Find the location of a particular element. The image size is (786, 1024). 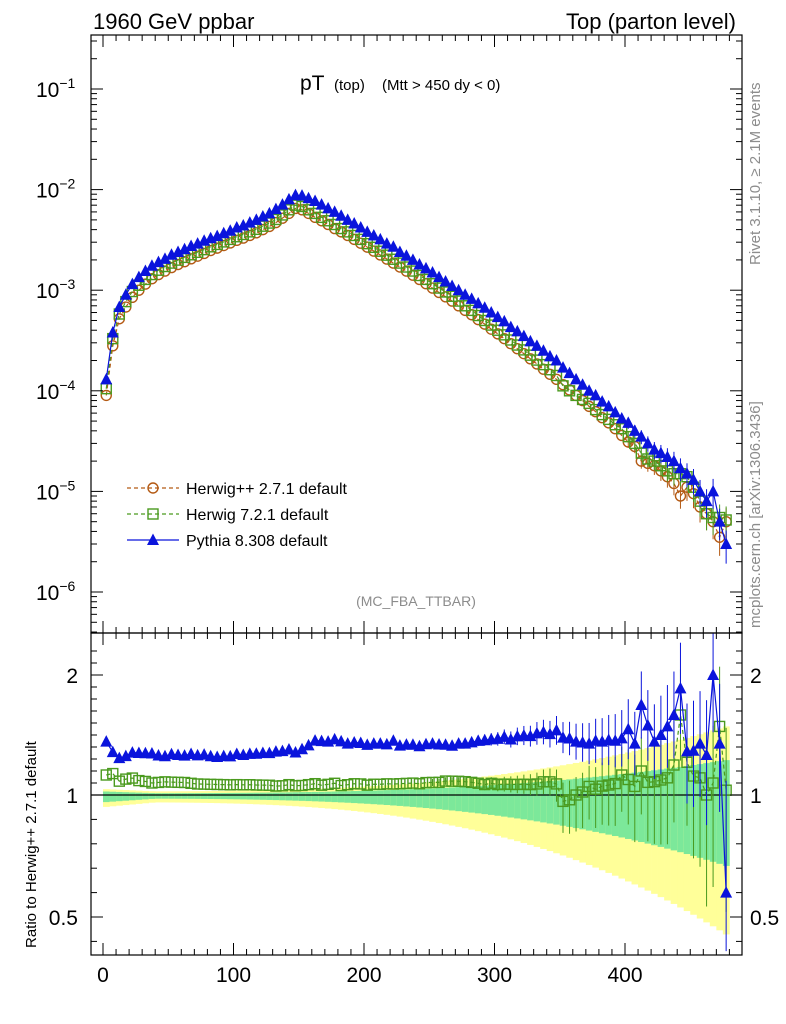

y-tick-base: 10 is located at coordinates (47, 492).